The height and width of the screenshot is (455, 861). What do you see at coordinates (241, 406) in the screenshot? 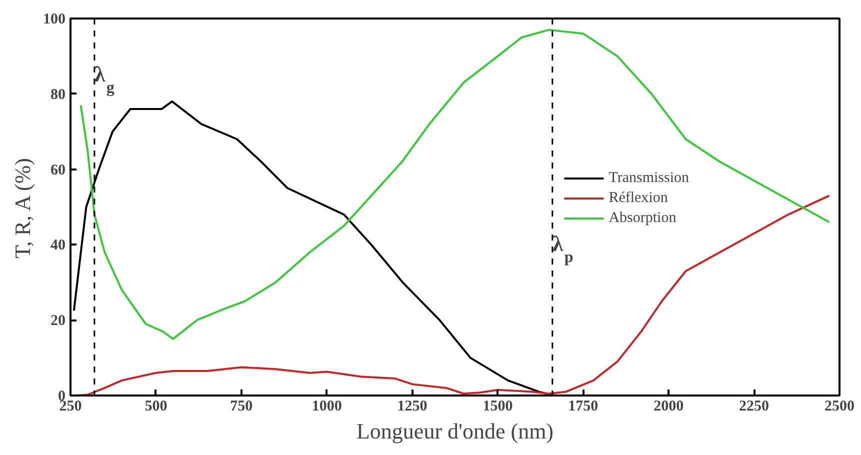
I see `x-tick-label: 750` at bounding box center [241, 406].